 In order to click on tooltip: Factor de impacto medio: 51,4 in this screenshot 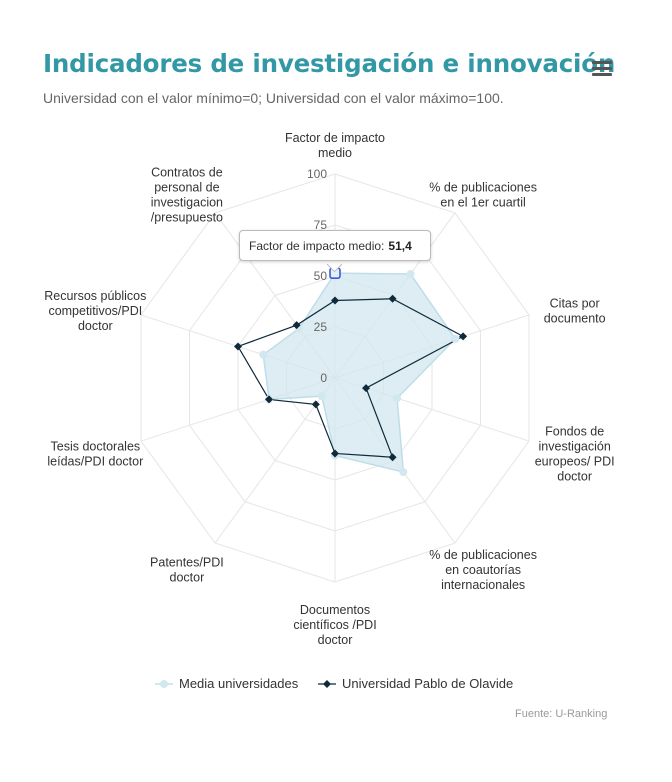, I will do `click(335, 245)`.